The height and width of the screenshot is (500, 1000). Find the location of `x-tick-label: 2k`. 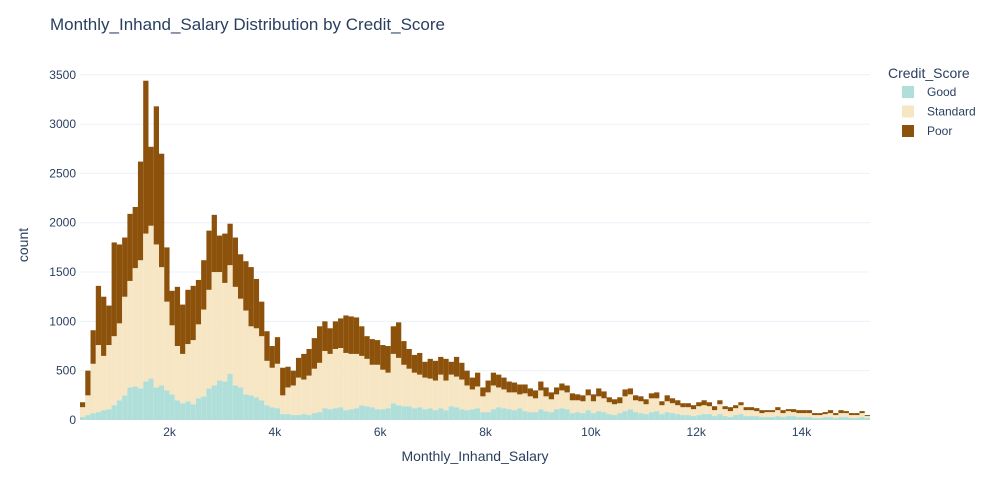

x-tick-label: 2k is located at coordinates (170, 432).